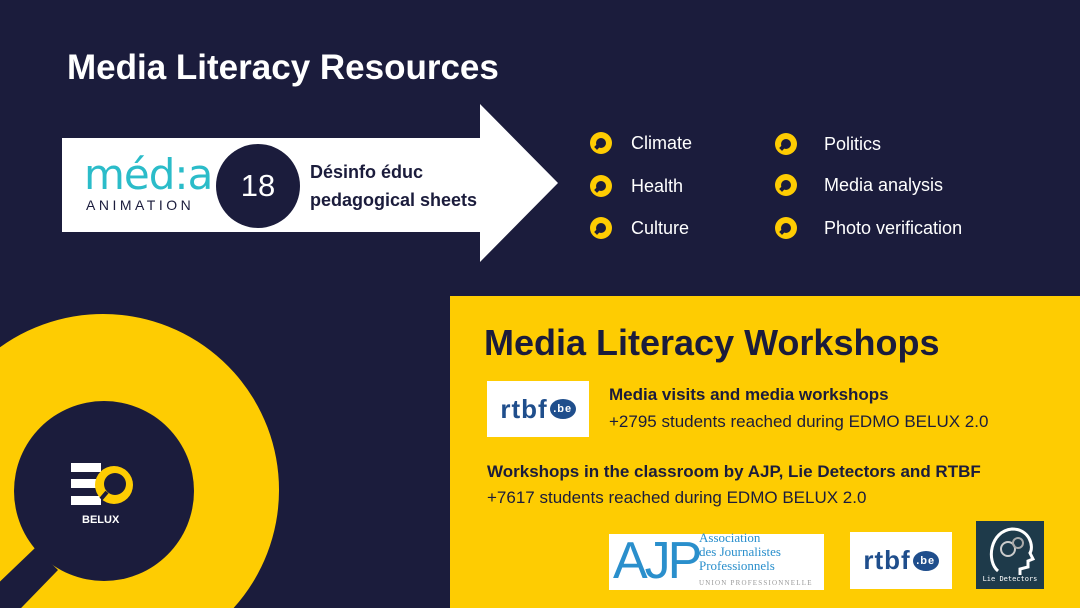  I want to click on topic-media-analysis: Media analysis, so click(859, 185).